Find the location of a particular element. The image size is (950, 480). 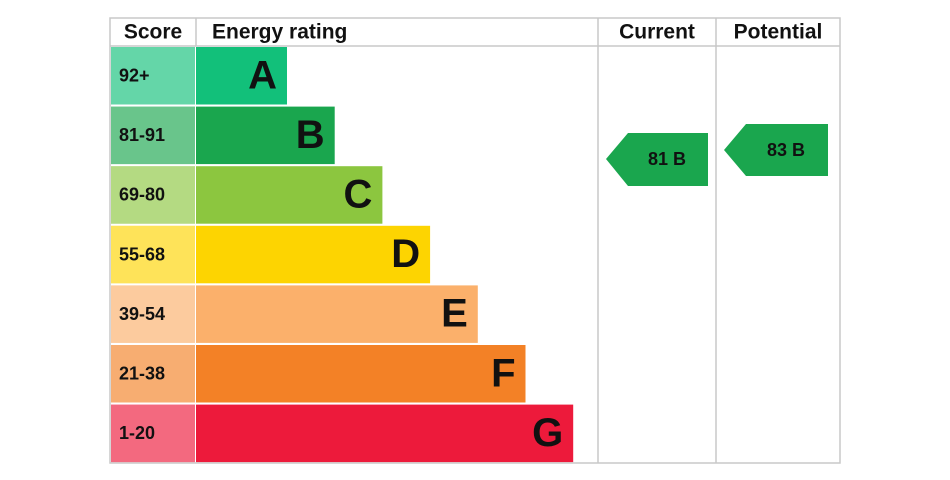

band-score: 39-54 is located at coordinates (142, 314).